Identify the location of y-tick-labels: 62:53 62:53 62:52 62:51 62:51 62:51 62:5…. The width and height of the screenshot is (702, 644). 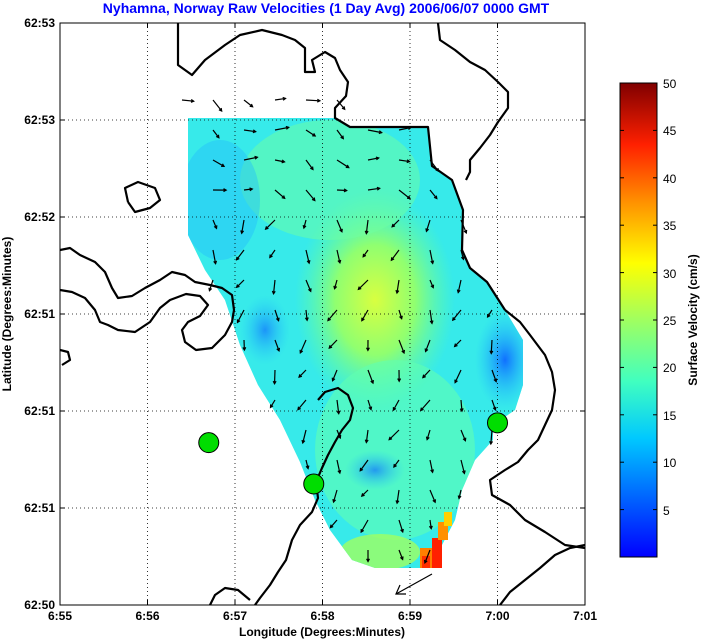
(39, 314).